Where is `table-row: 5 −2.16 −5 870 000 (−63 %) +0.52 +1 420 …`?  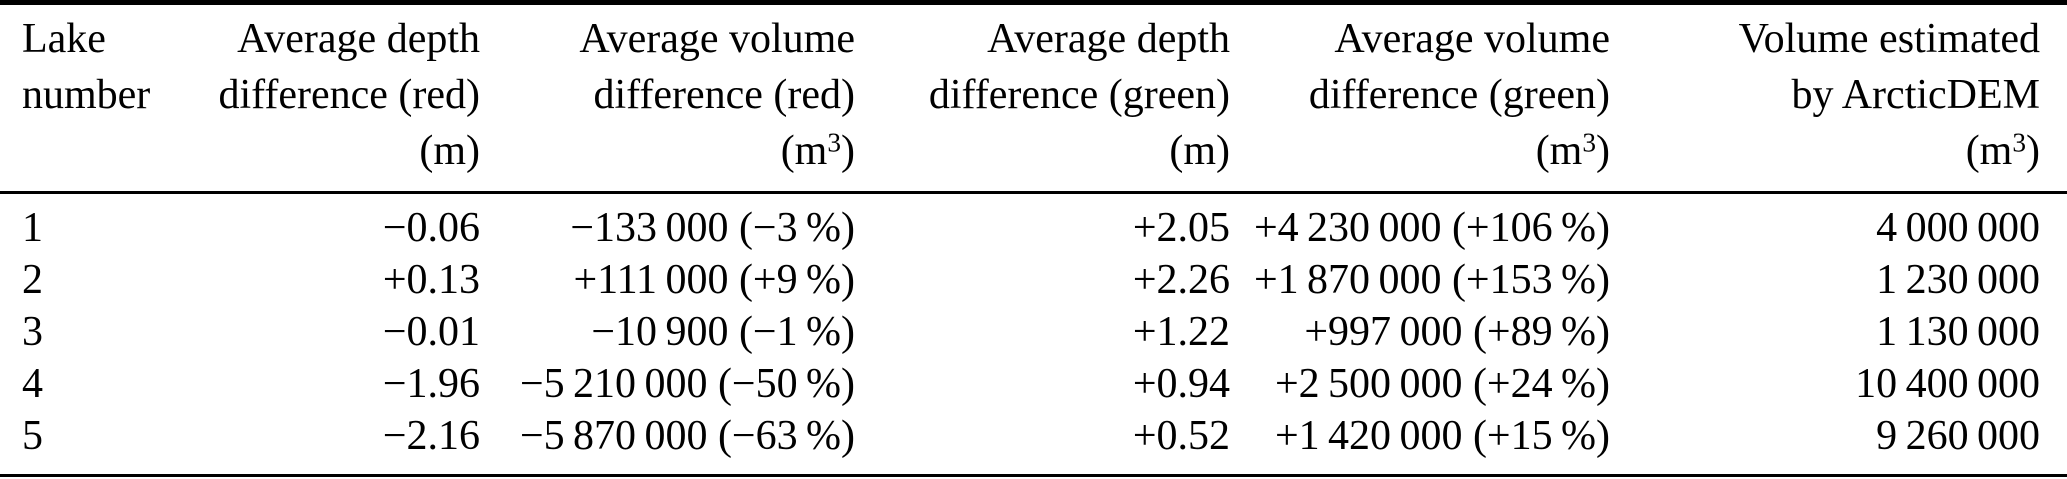 table-row: 5 −2.16 −5 870 000 (−63 %) +0.52 +1 420 … is located at coordinates (1033, 443).